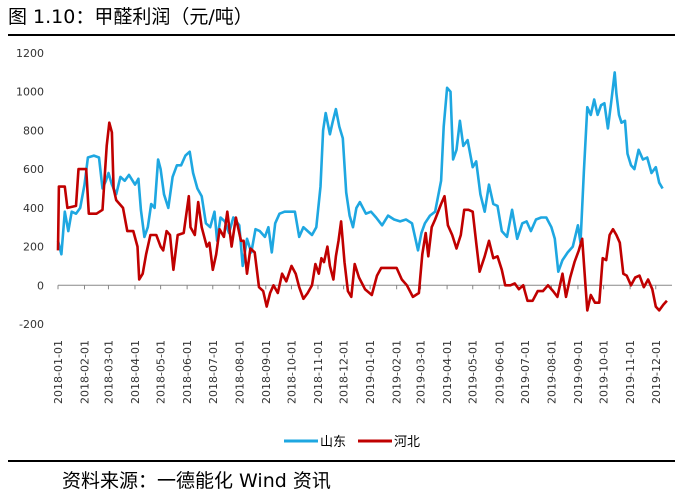 The image size is (681, 499). Describe the element at coordinates (525, 372) in the screenshot. I see `x-tick-label: 2019-07-01` at that location.